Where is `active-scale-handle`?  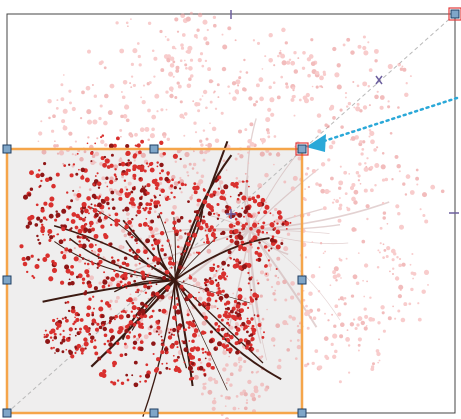
active-scale-handle is located at coordinates (302, 149).